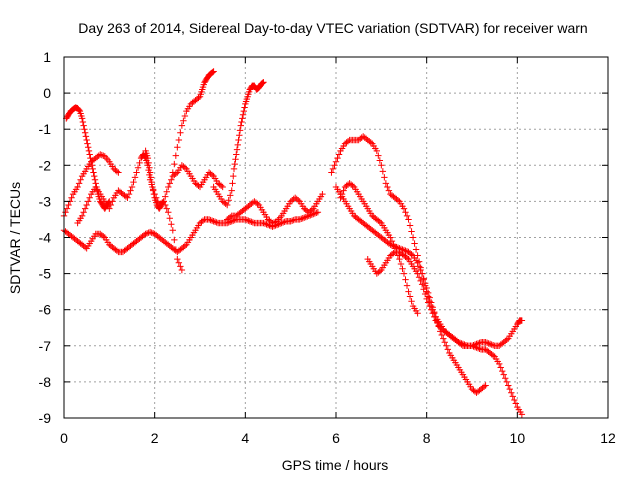 The height and width of the screenshot is (485, 640). Describe the element at coordinates (45, 238) in the screenshot. I see `y-tick-label: -4` at that location.